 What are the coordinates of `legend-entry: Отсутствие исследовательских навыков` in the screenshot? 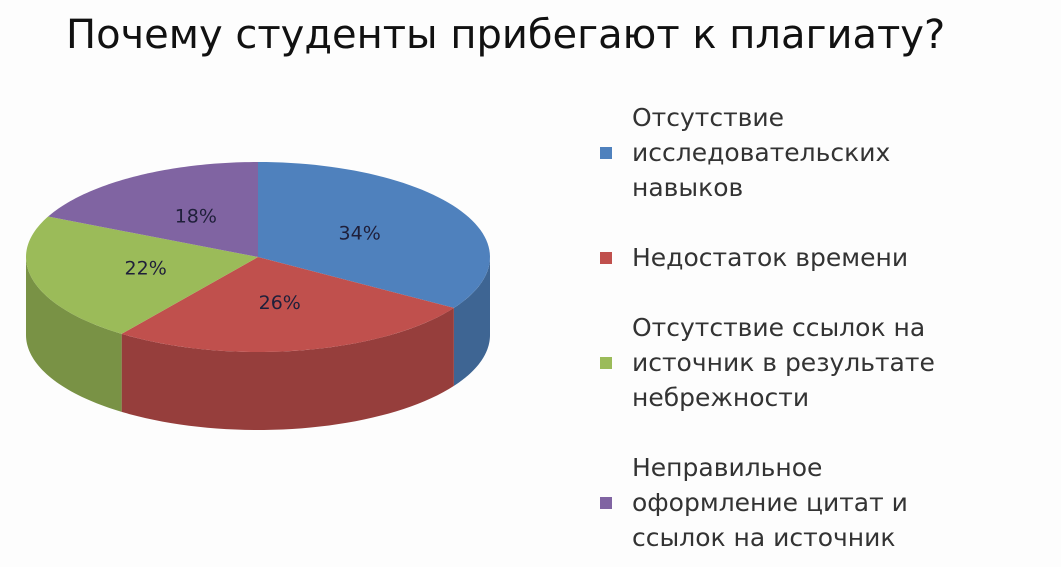 It's located at (788, 152).